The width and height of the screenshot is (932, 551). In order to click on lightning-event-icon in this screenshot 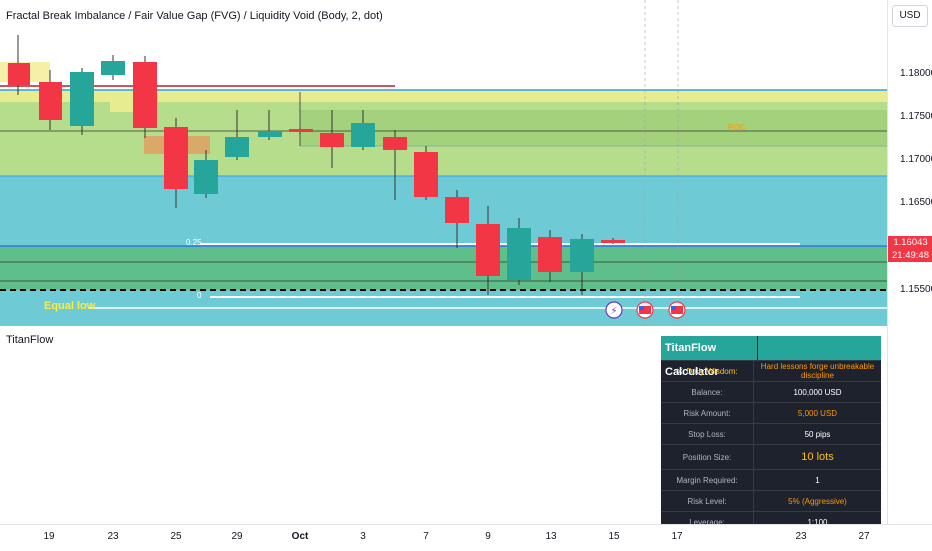, I will do `click(614, 310)`.